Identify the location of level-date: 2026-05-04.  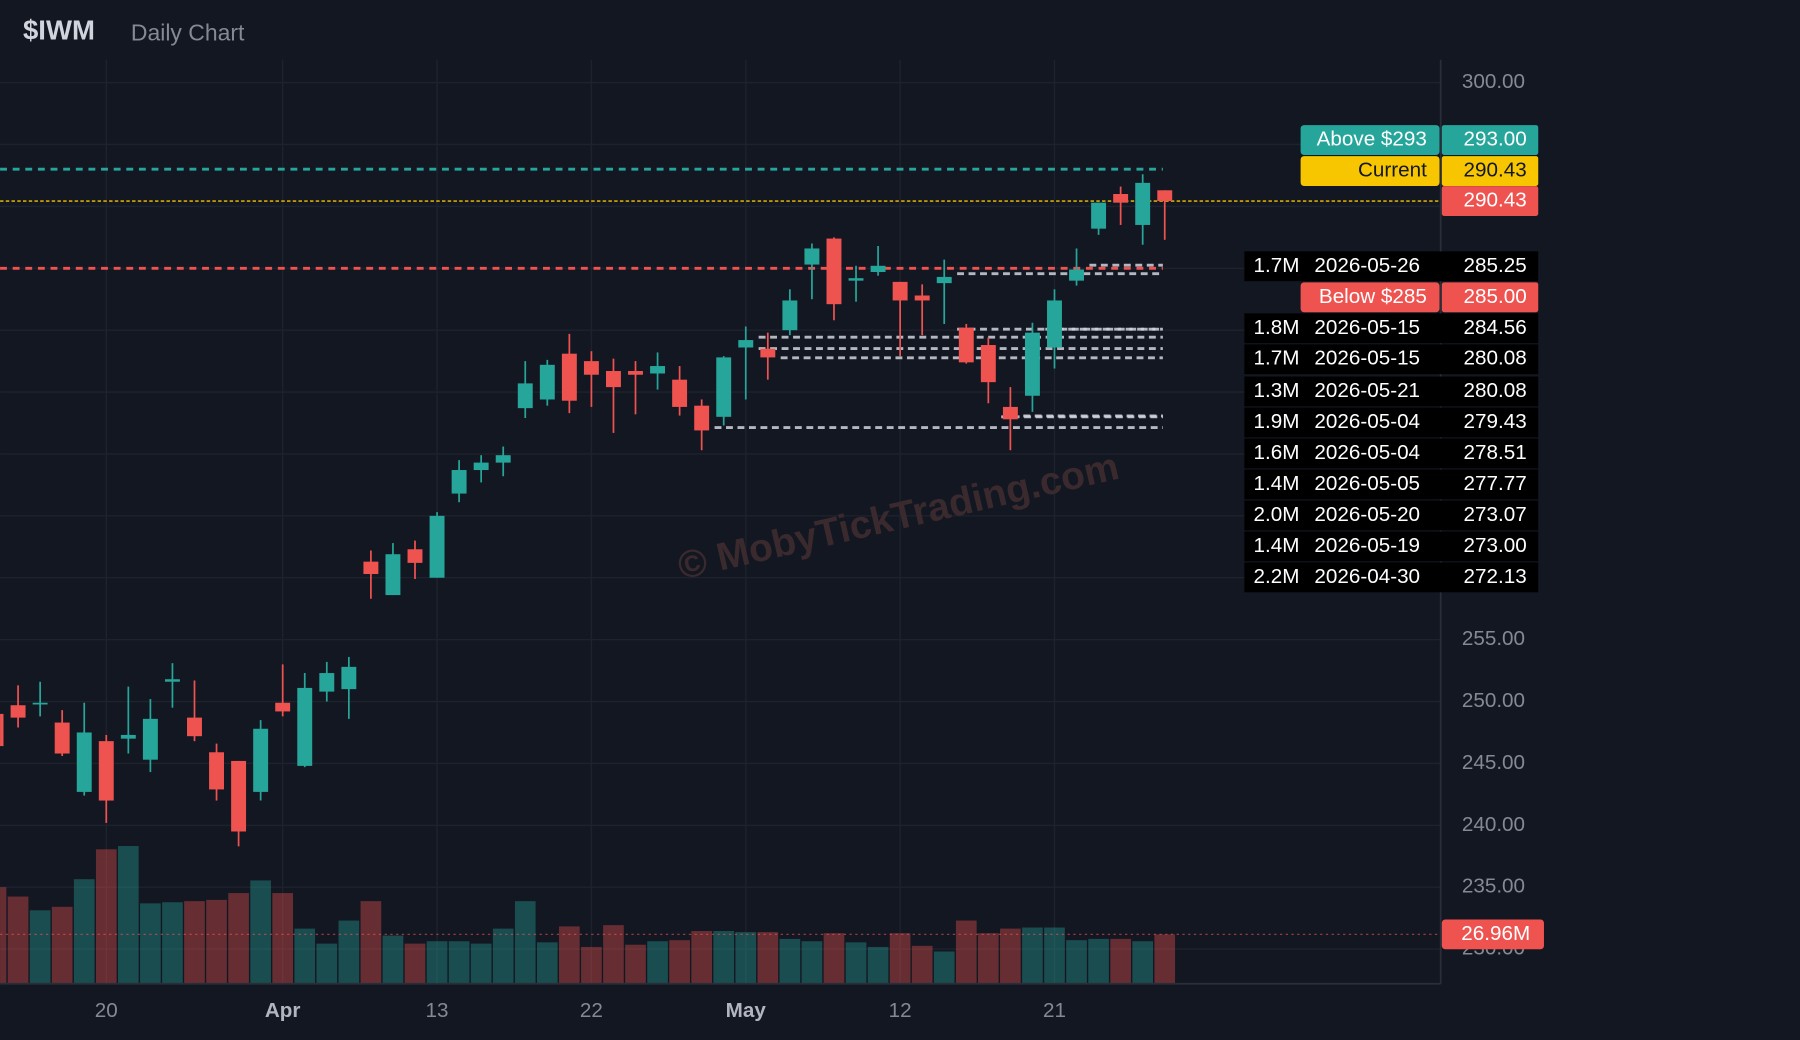
(1367, 421).